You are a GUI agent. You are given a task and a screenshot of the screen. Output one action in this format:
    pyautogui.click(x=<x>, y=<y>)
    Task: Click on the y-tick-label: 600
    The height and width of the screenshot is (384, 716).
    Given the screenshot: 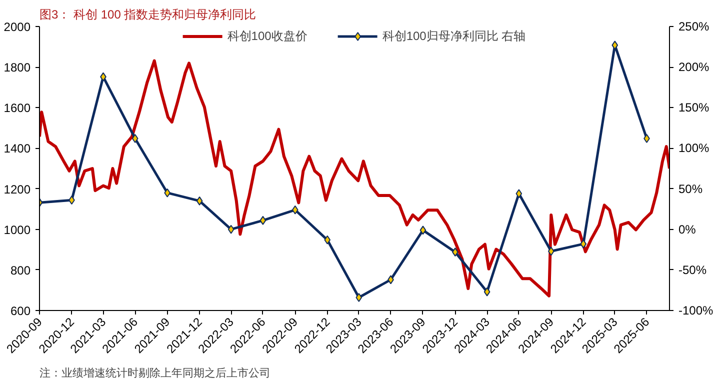 What is the action you would take?
    pyautogui.click(x=20, y=311)
    